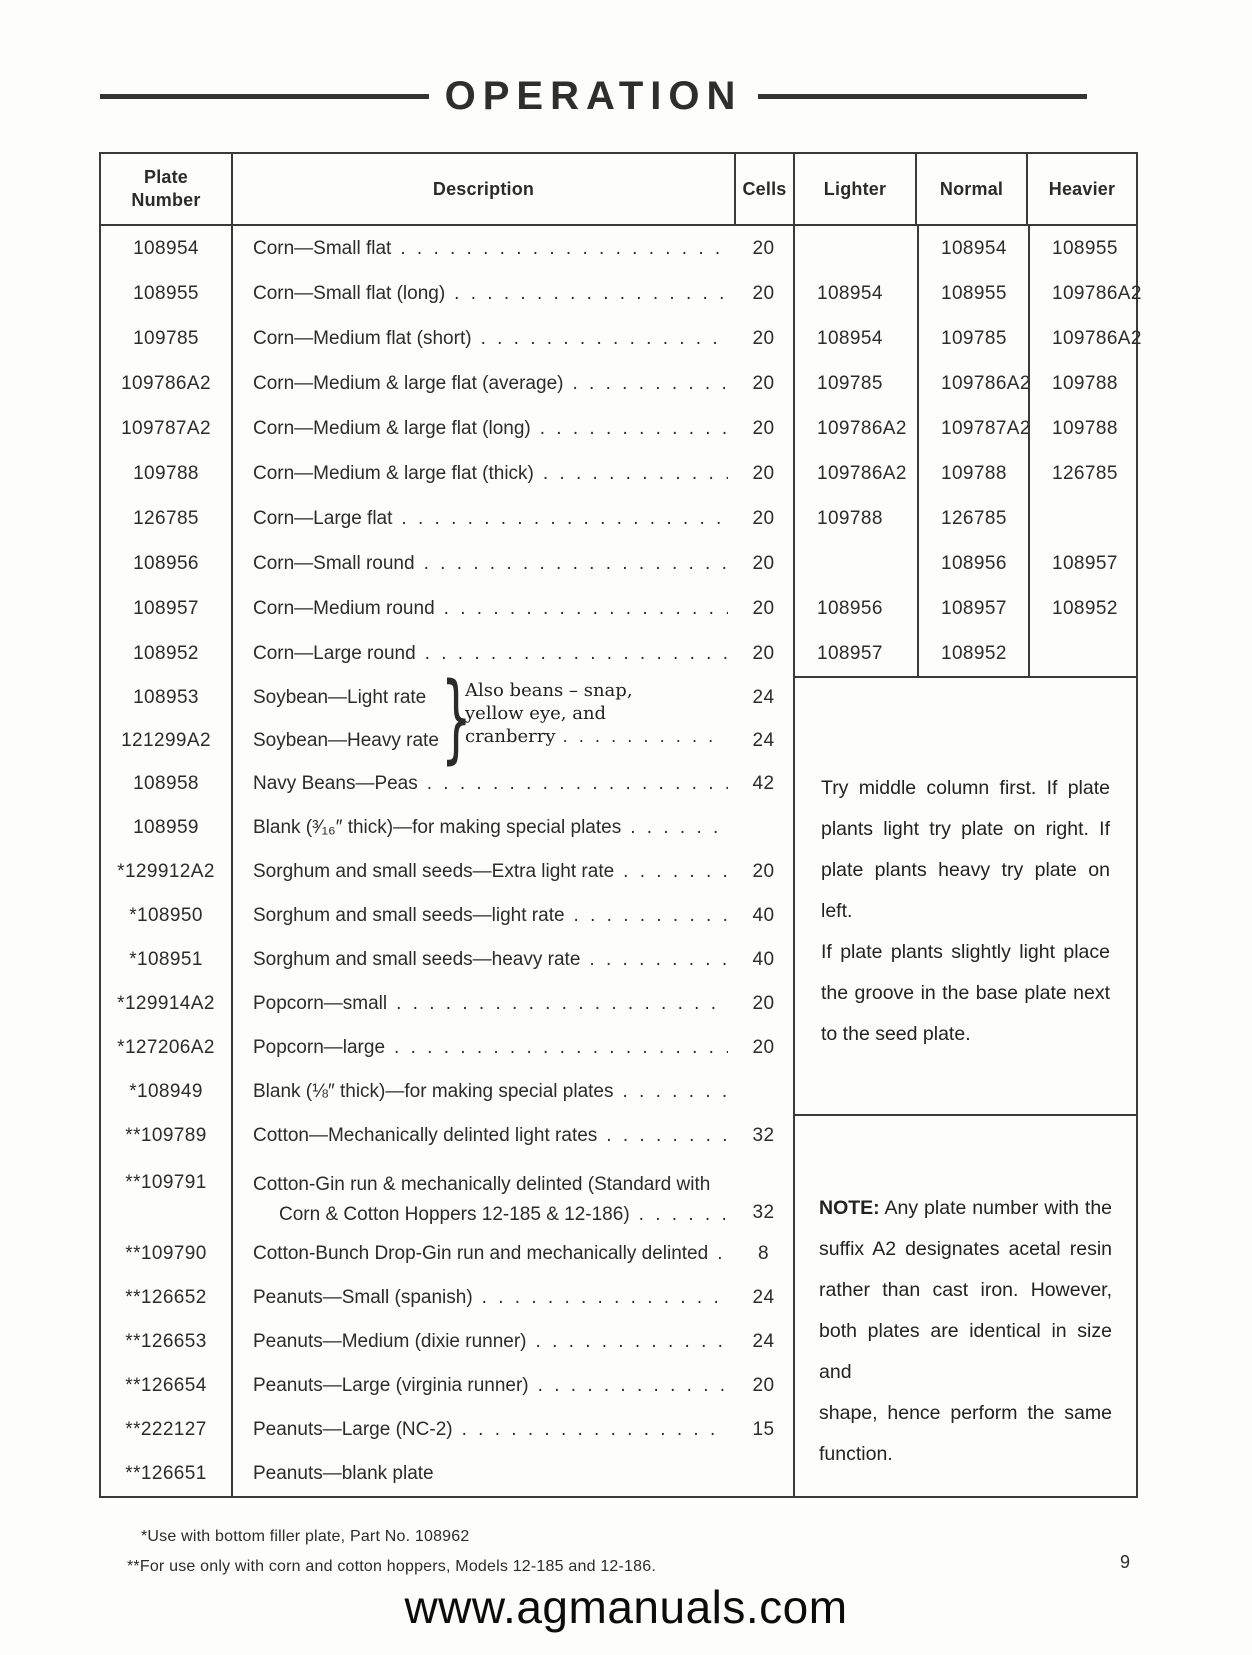 The image size is (1252, 1655). What do you see at coordinates (334, 563) in the screenshot?
I see `description-text: Corn—Small round` at bounding box center [334, 563].